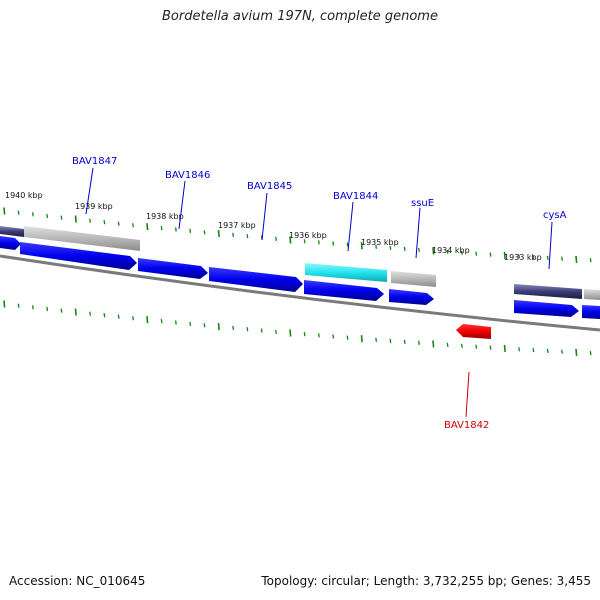 This screenshot has height=600, width=600. What do you see at coordinates (297, 328) in the screenshot?
I see `inner-tick-row` at bounding box center [297, 328].